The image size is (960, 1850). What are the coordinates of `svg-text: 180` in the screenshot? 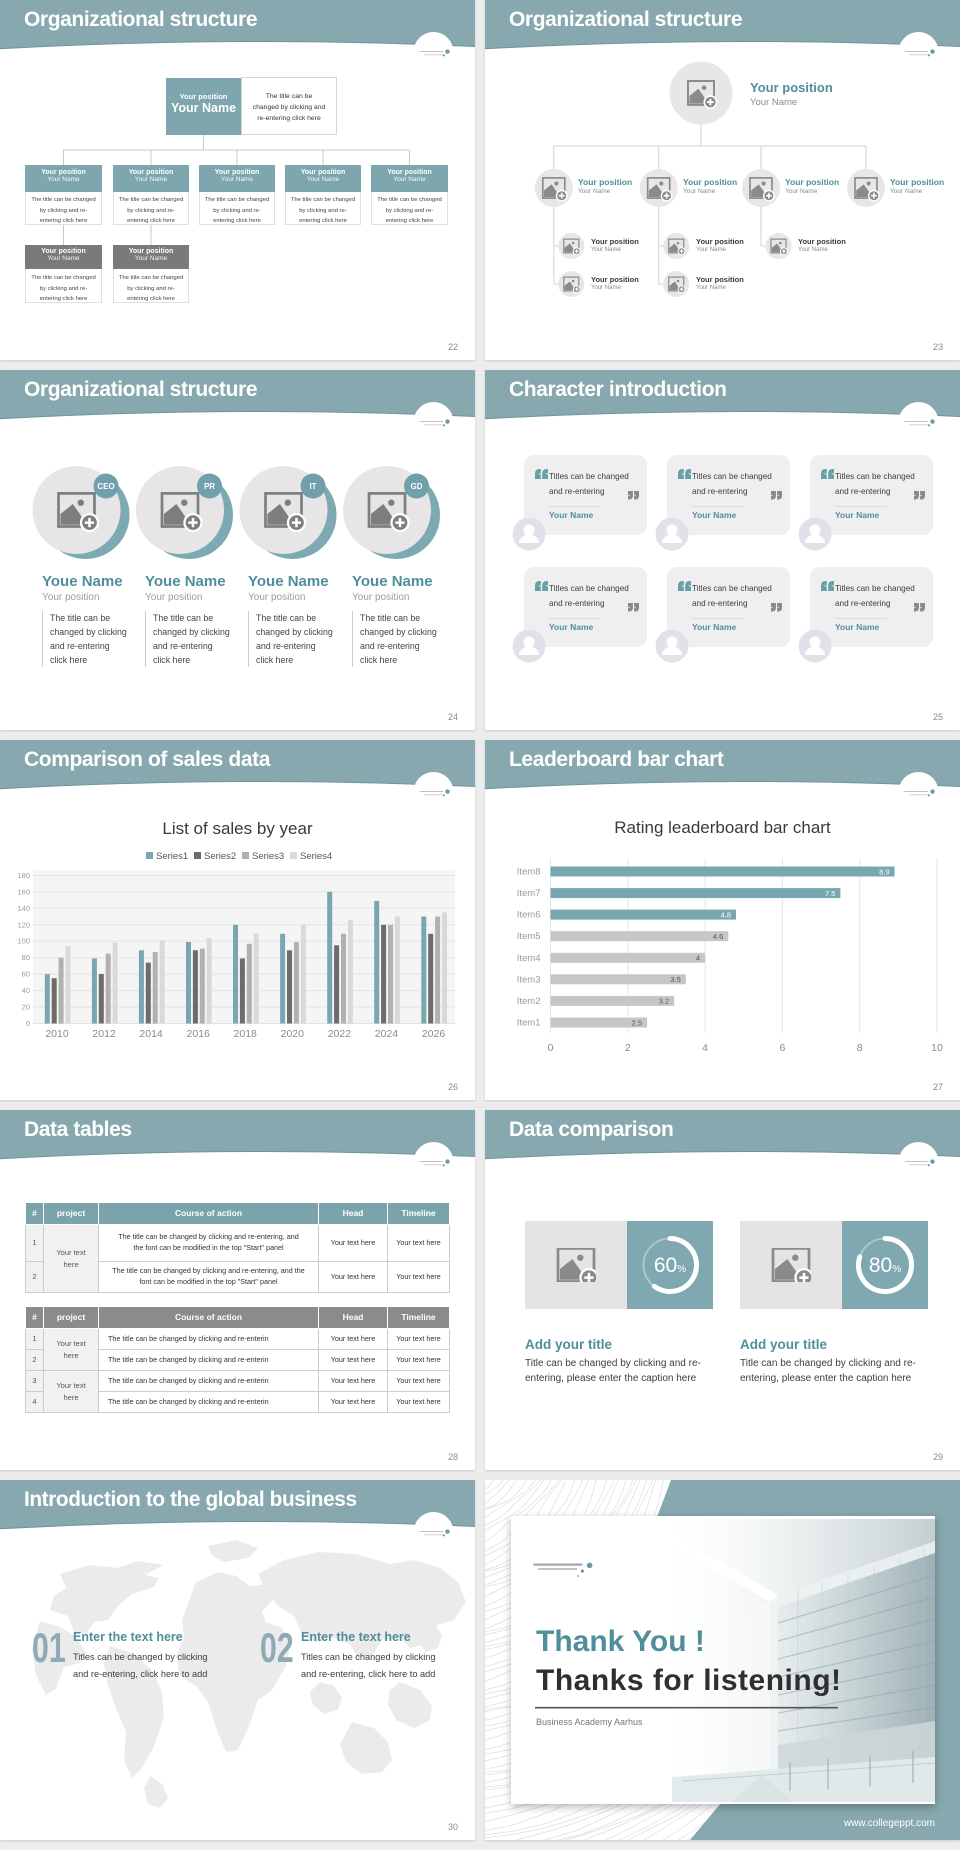 It's located at (23, 875).